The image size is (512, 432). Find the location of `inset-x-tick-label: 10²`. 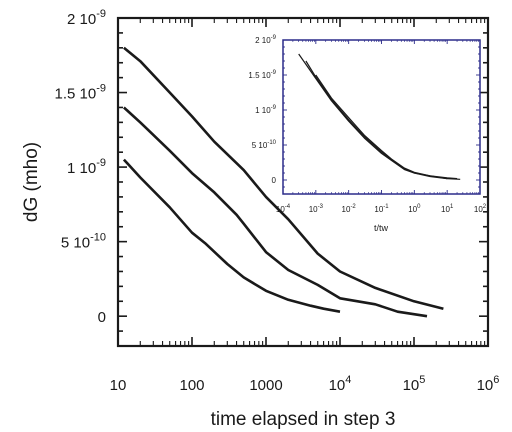

inset-x-tick-label: 10² is located at coordinates (480, 209).